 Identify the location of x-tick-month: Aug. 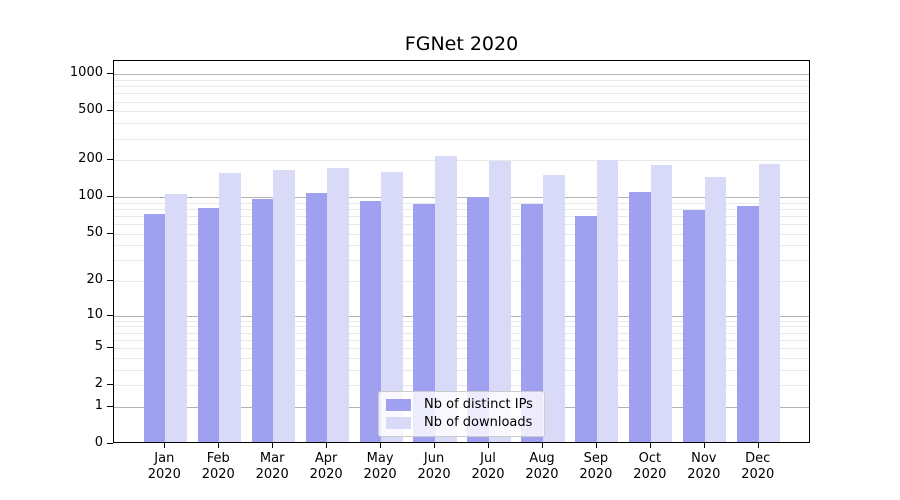
(542, 458).